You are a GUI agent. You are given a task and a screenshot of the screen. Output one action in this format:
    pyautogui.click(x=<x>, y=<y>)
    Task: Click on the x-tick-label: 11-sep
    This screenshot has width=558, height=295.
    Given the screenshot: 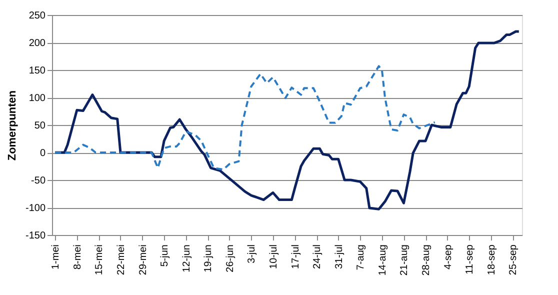 What is the action you would take?
    pyautogui.click(x=470, y=259)
    